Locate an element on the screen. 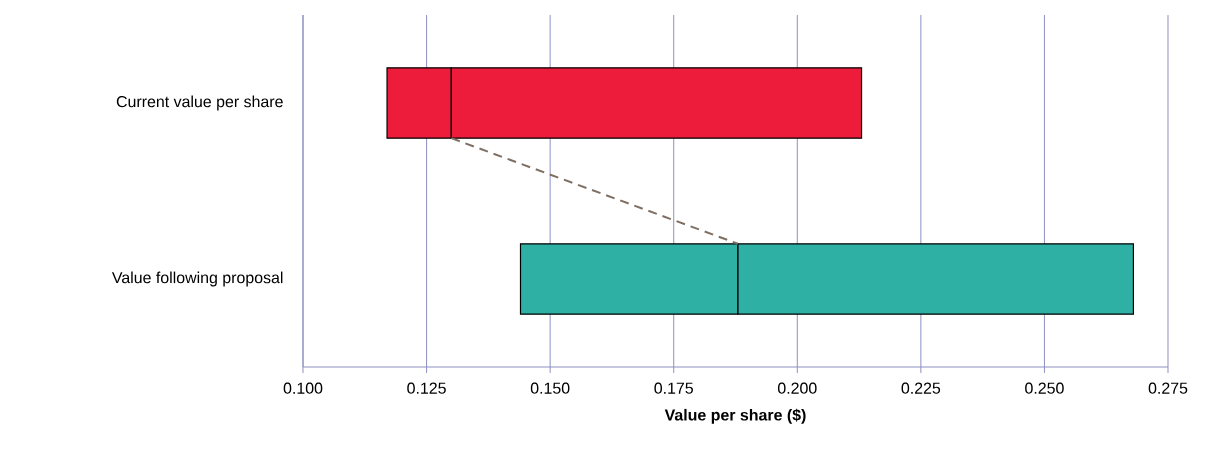 This screenshot has height=473, width=1205. x-tick-label: 0.200 is located at coordinates (797, 388).